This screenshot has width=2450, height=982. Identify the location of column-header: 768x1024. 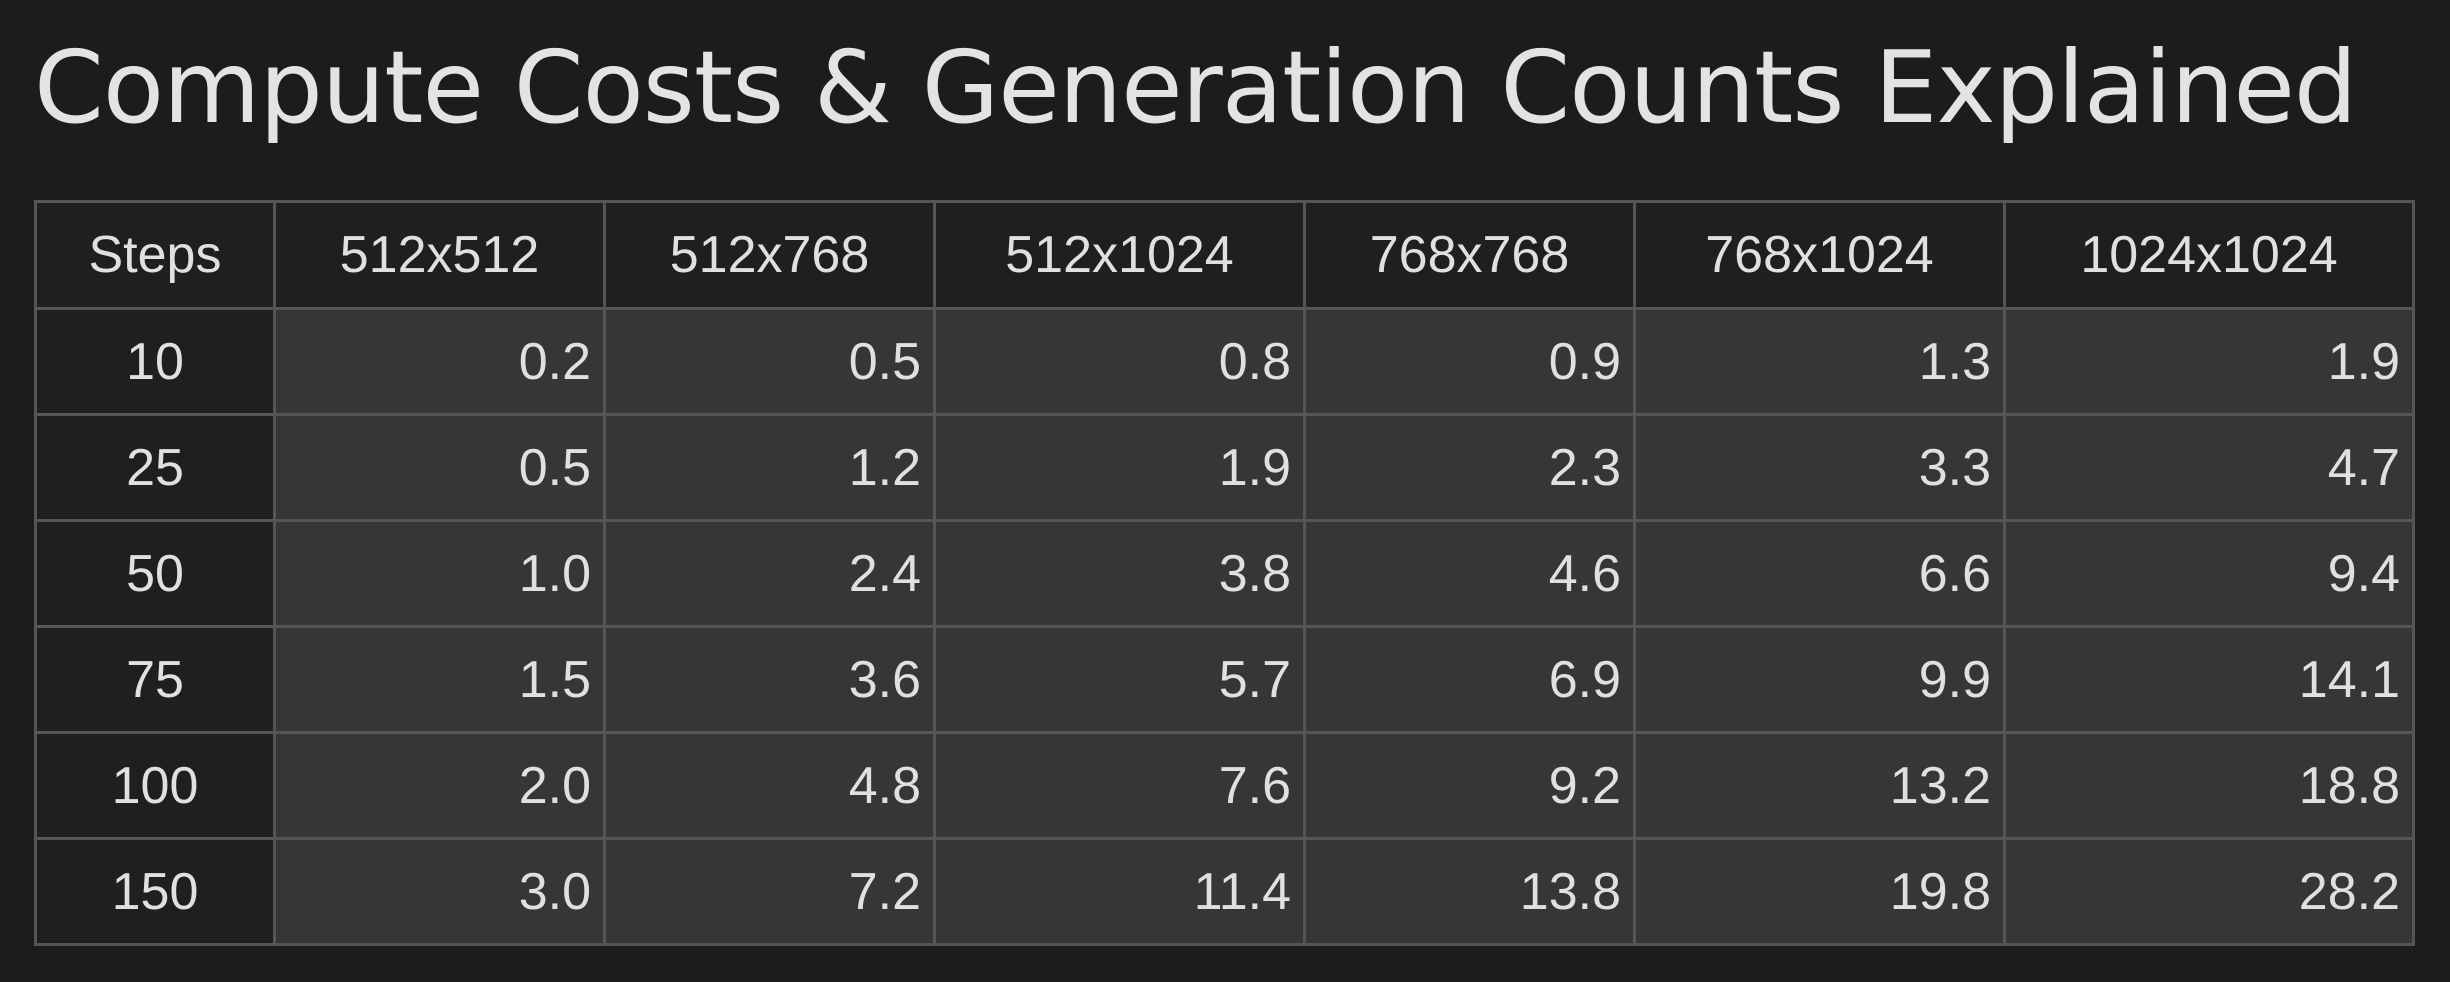
(1819, 255).